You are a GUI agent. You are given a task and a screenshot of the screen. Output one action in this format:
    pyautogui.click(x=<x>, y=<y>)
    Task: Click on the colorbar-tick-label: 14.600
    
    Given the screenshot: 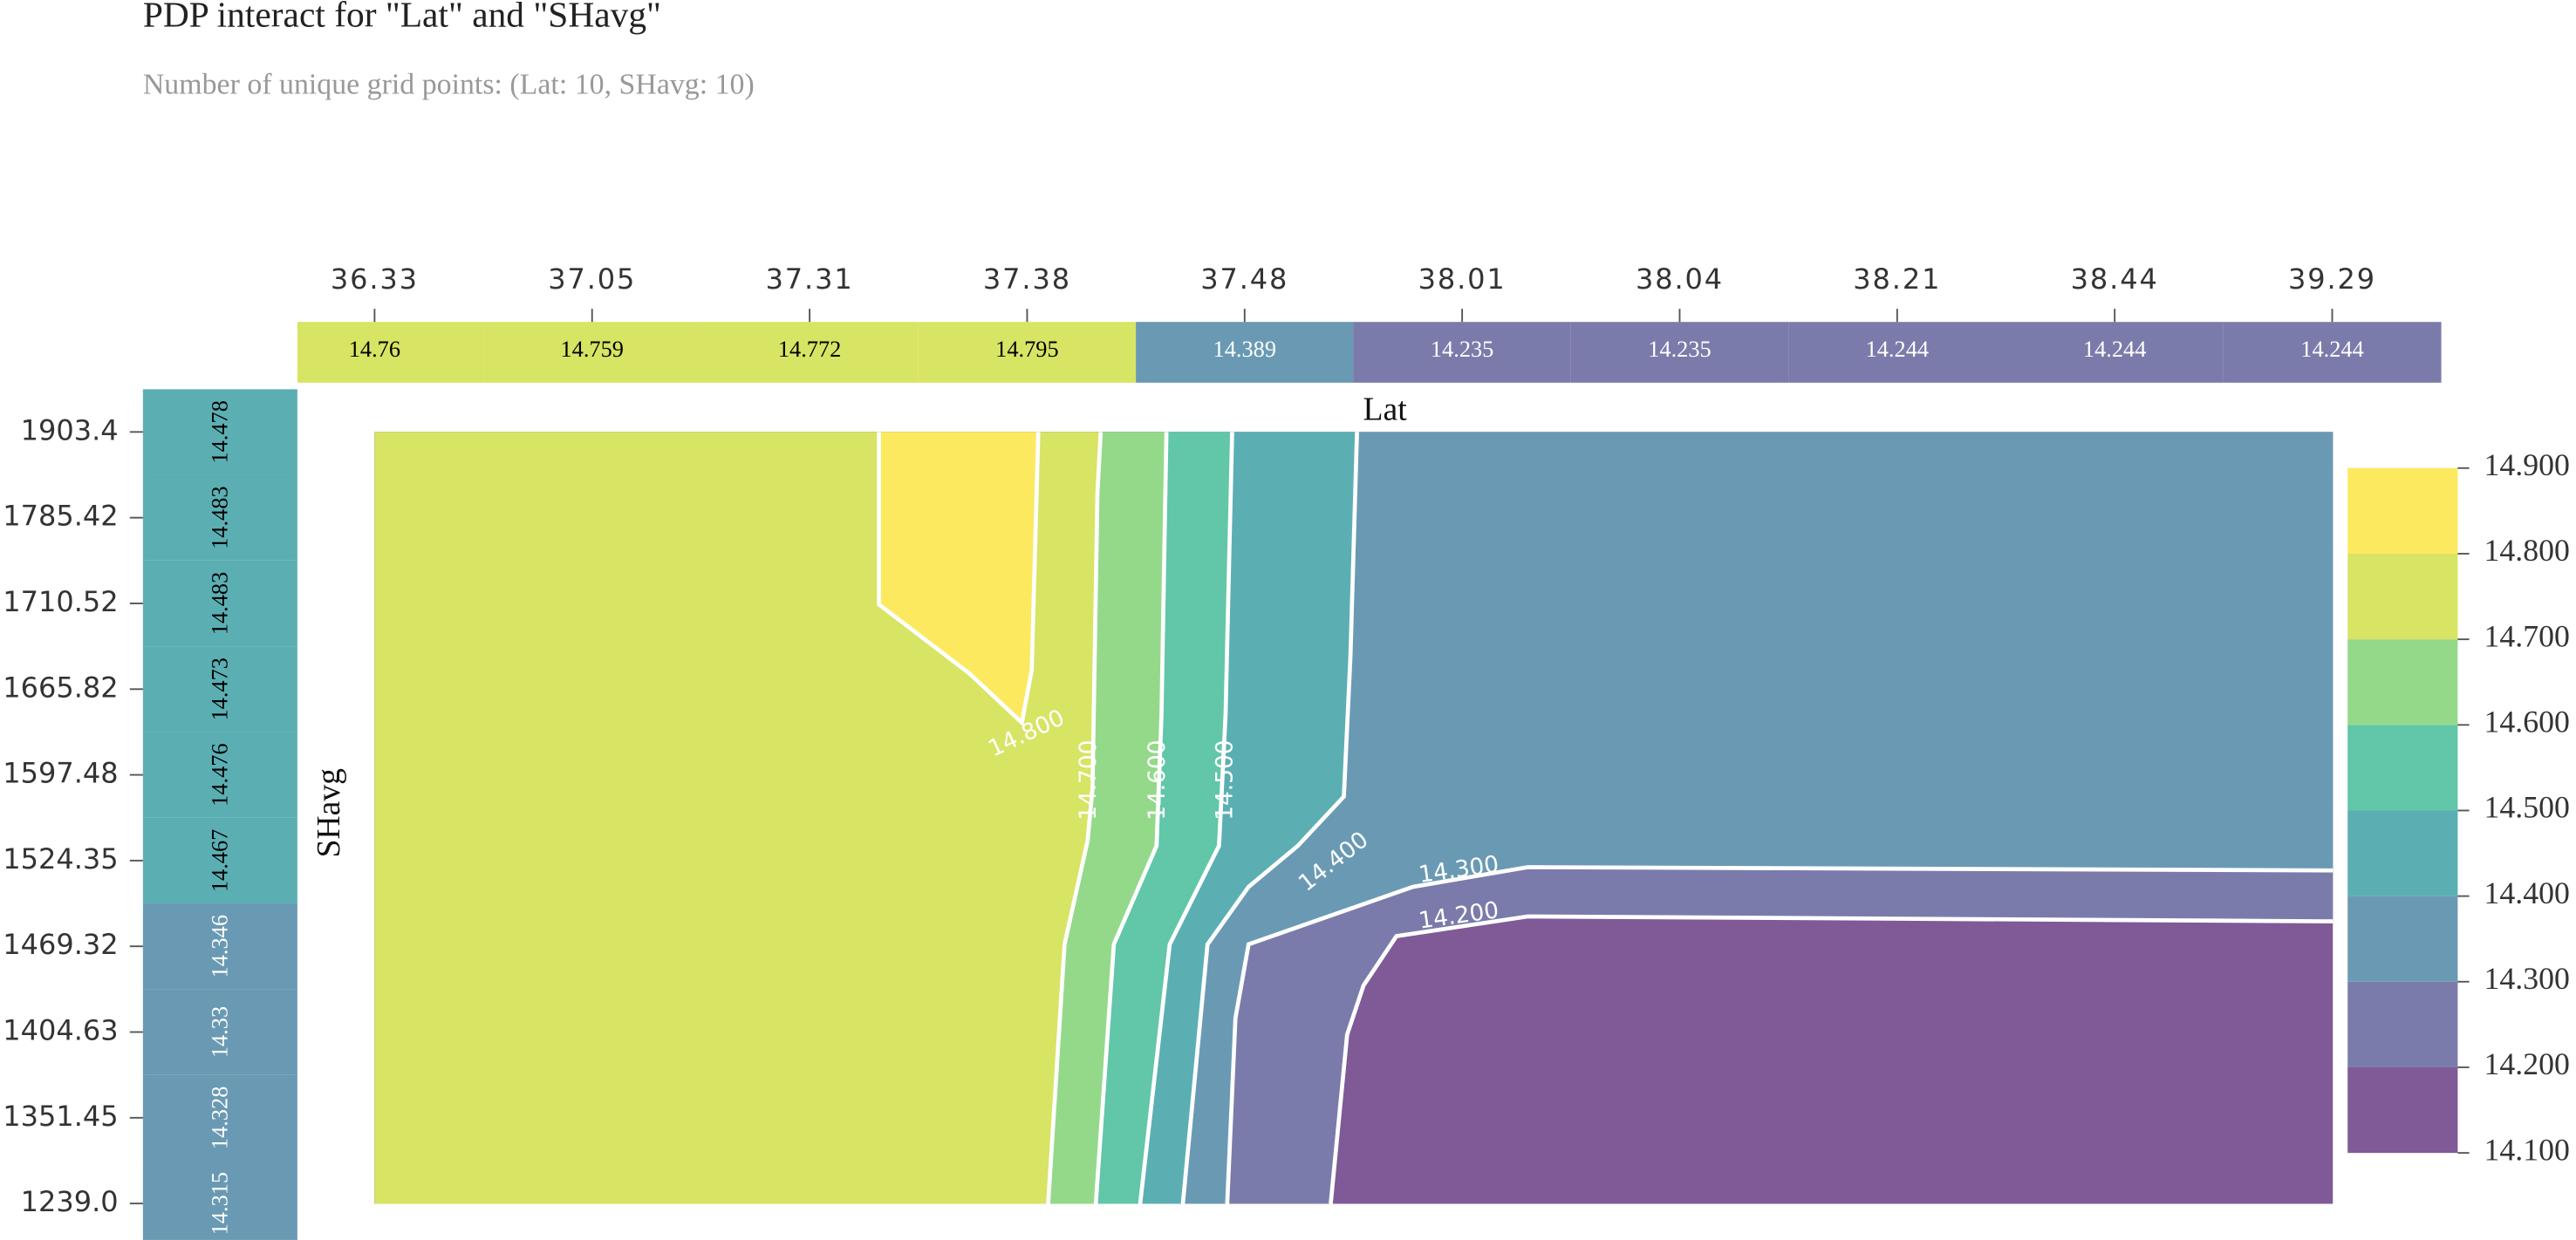 What is the action you would take?
    pyautogui.click(x=2527, y=722)
    